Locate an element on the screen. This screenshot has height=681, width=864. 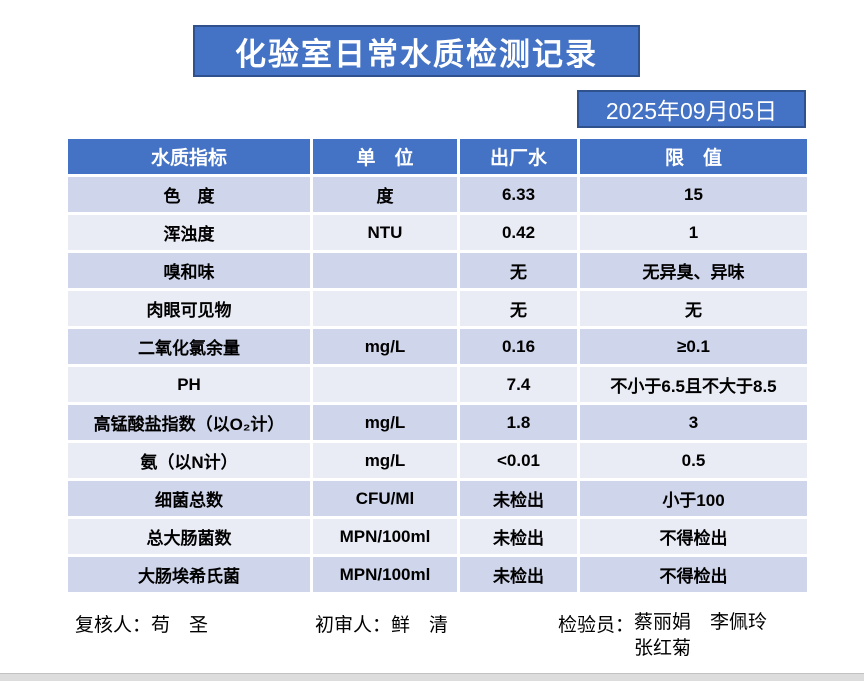
cell-limit: ≥0.1 is located at coordinates (693, 346).